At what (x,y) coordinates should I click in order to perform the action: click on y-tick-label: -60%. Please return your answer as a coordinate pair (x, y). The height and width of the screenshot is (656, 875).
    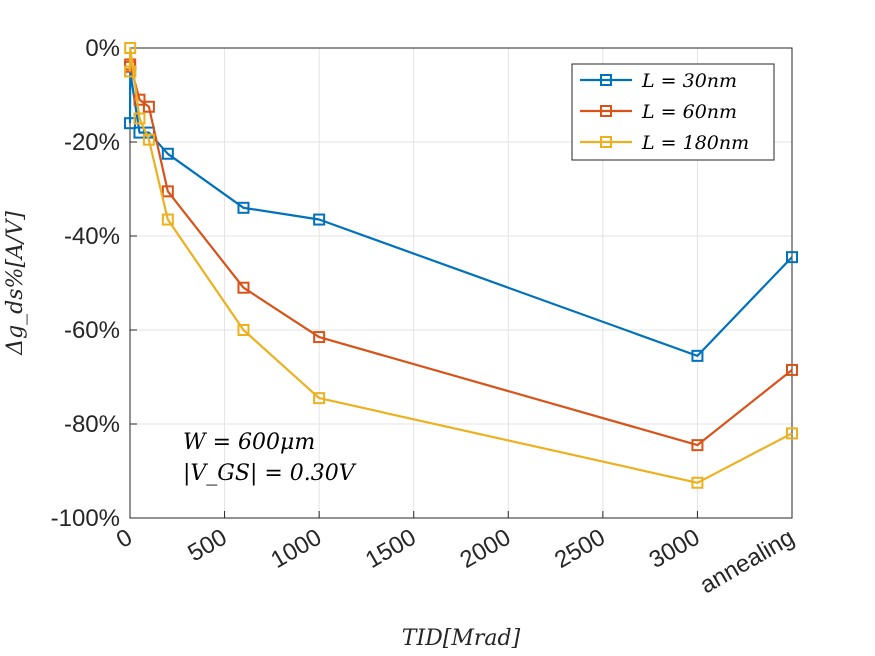
    Looking at the image, I should click on (92, 330).